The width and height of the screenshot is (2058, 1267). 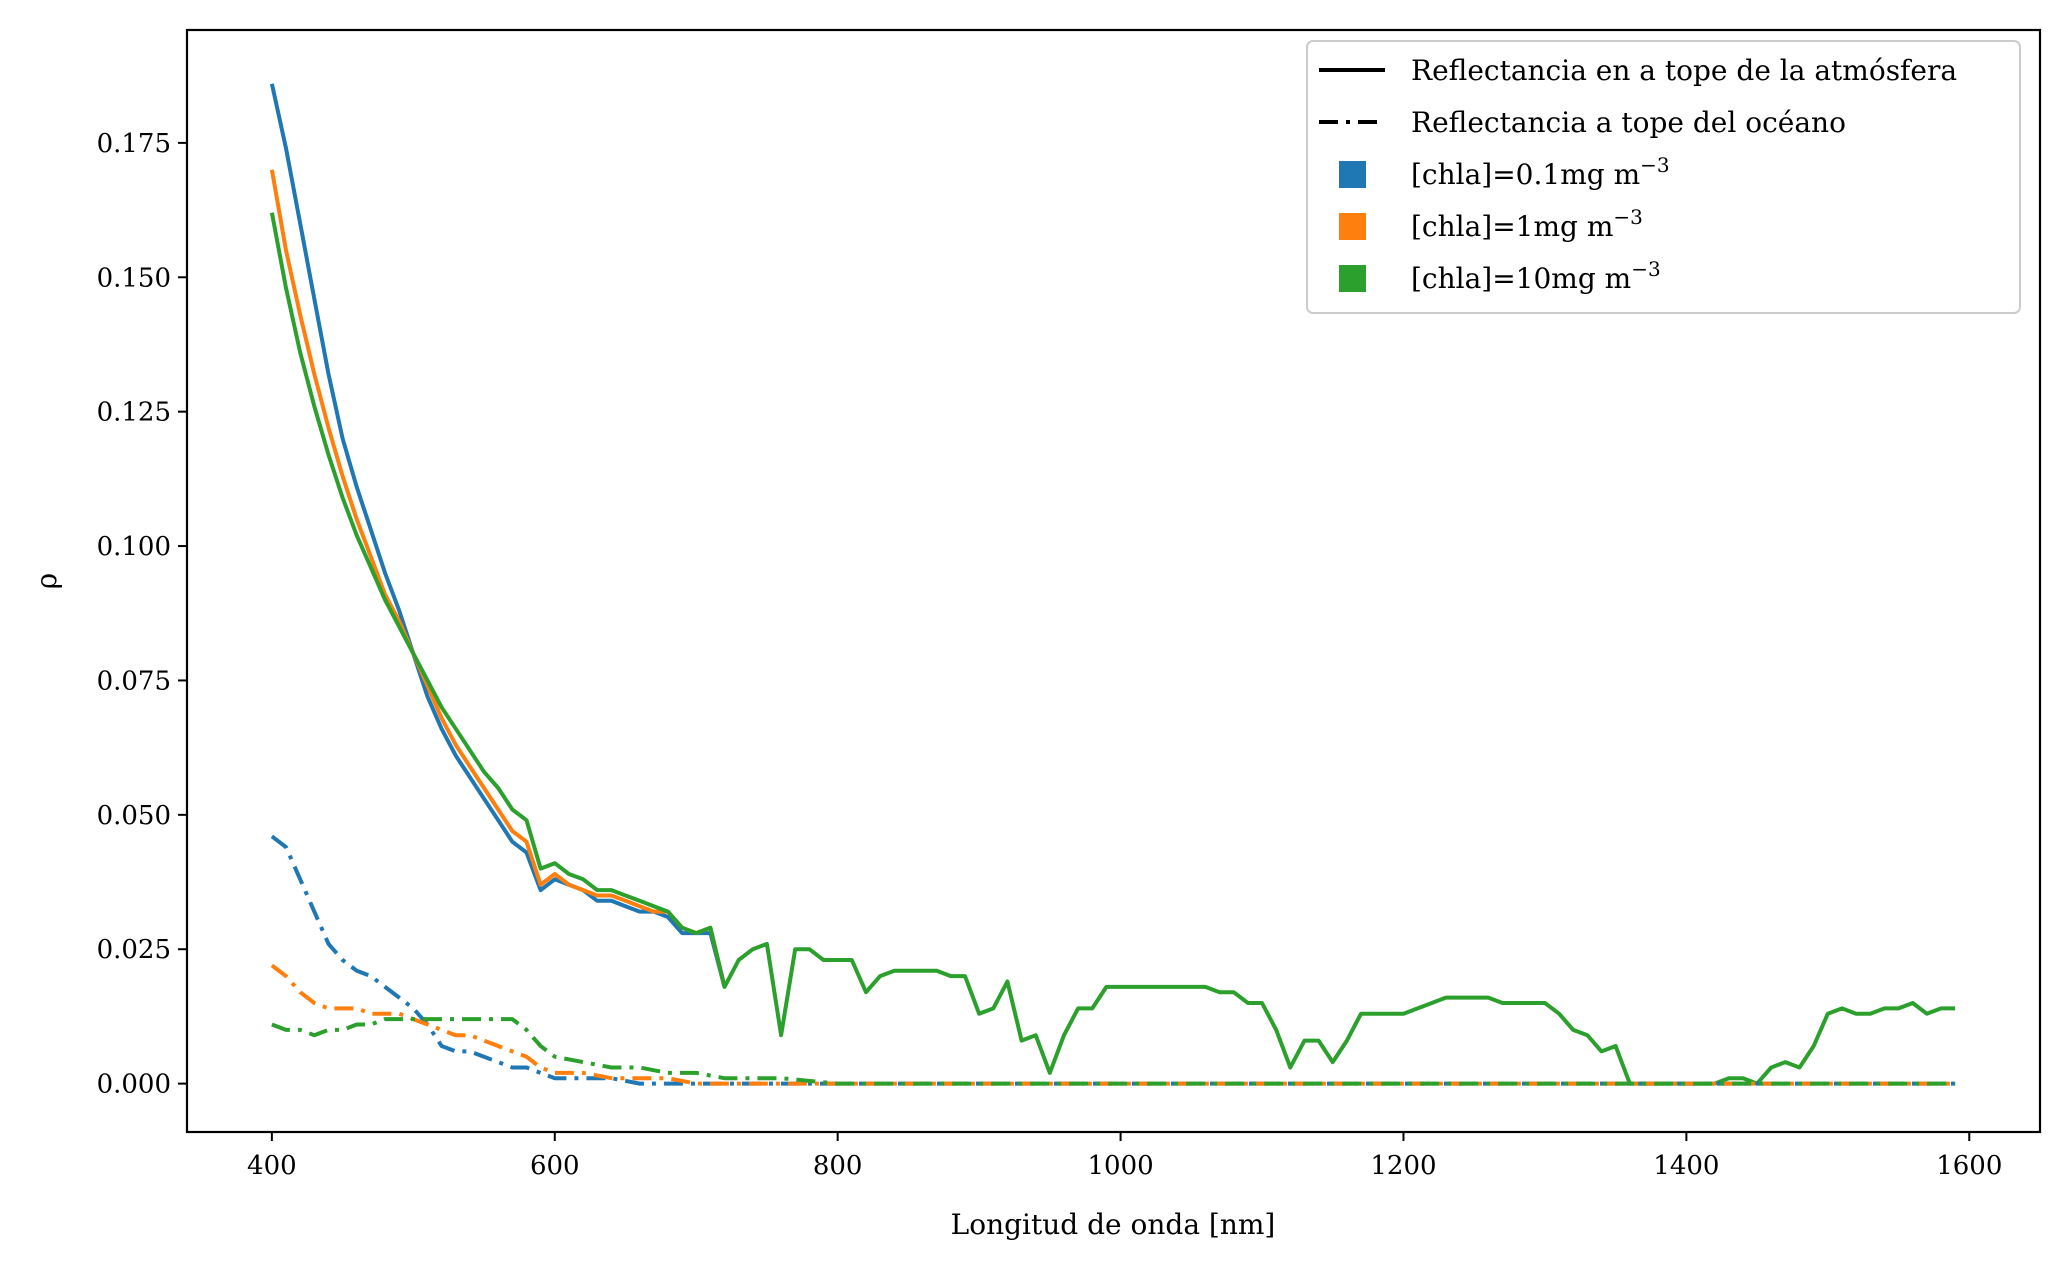 What do you see at coordinates (498, 578) in the screenshot?
I see `series-line-1-solid` at bounding box center [498, 578].